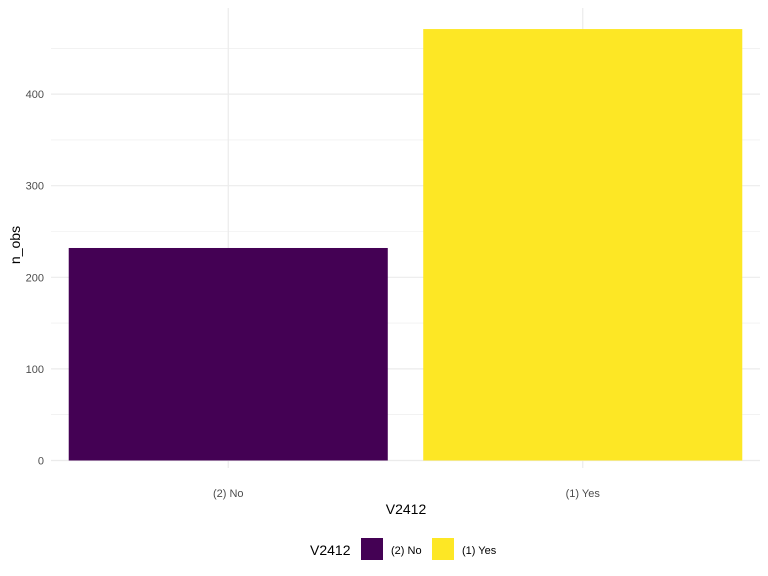  I want to click on y-tick-label: 300, so click(35, 187).